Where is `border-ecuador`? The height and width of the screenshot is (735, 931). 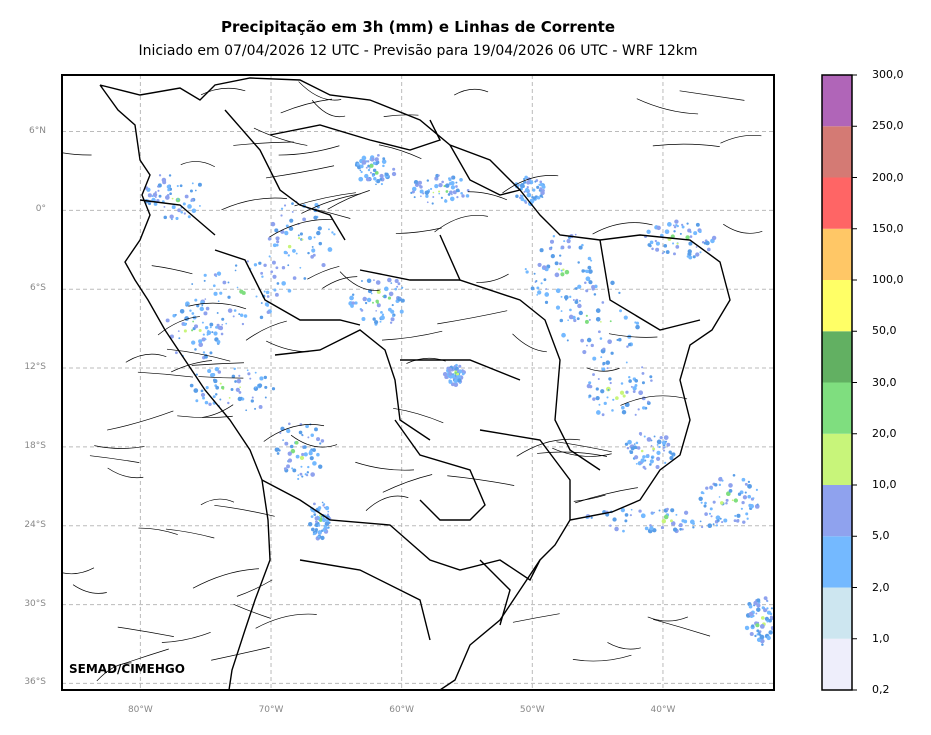 border-ecuador is located at coordinates (177, 217).